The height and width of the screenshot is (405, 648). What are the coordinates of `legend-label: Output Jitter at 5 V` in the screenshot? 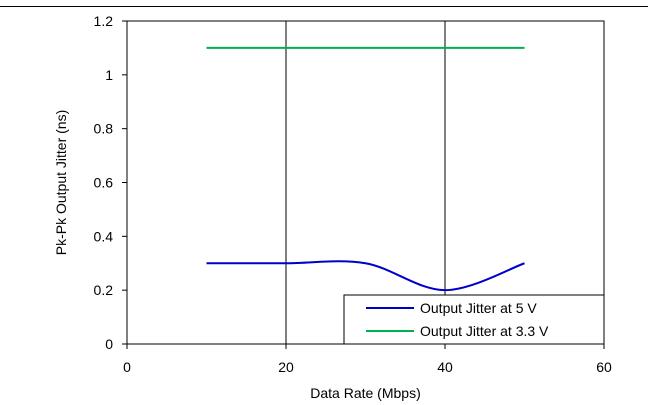 It's located at (478, 308).